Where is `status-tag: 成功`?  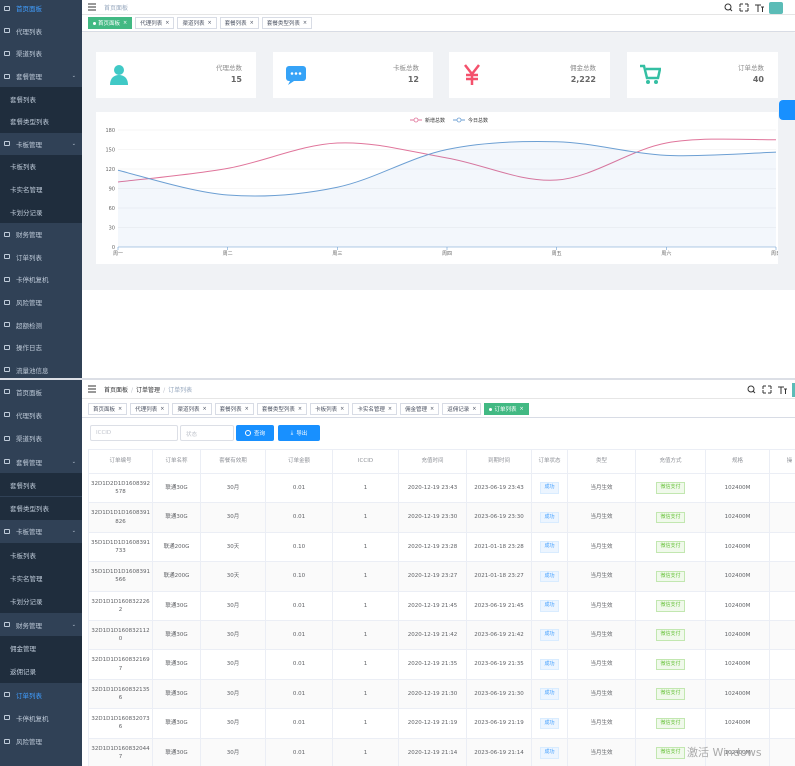 status-tag: 成功 is located at coordinates (549, 723).